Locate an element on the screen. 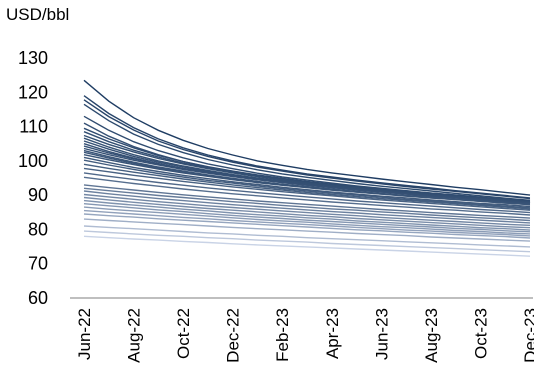 The width and height of the screenshot is (534, 388). y-tick-label: 110 is located at coordinates (33, 127).